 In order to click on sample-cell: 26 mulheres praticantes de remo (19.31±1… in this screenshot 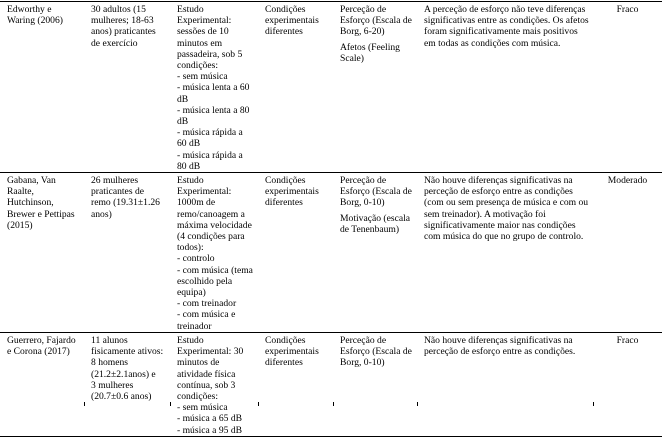, I will do `click(127, 252)`.